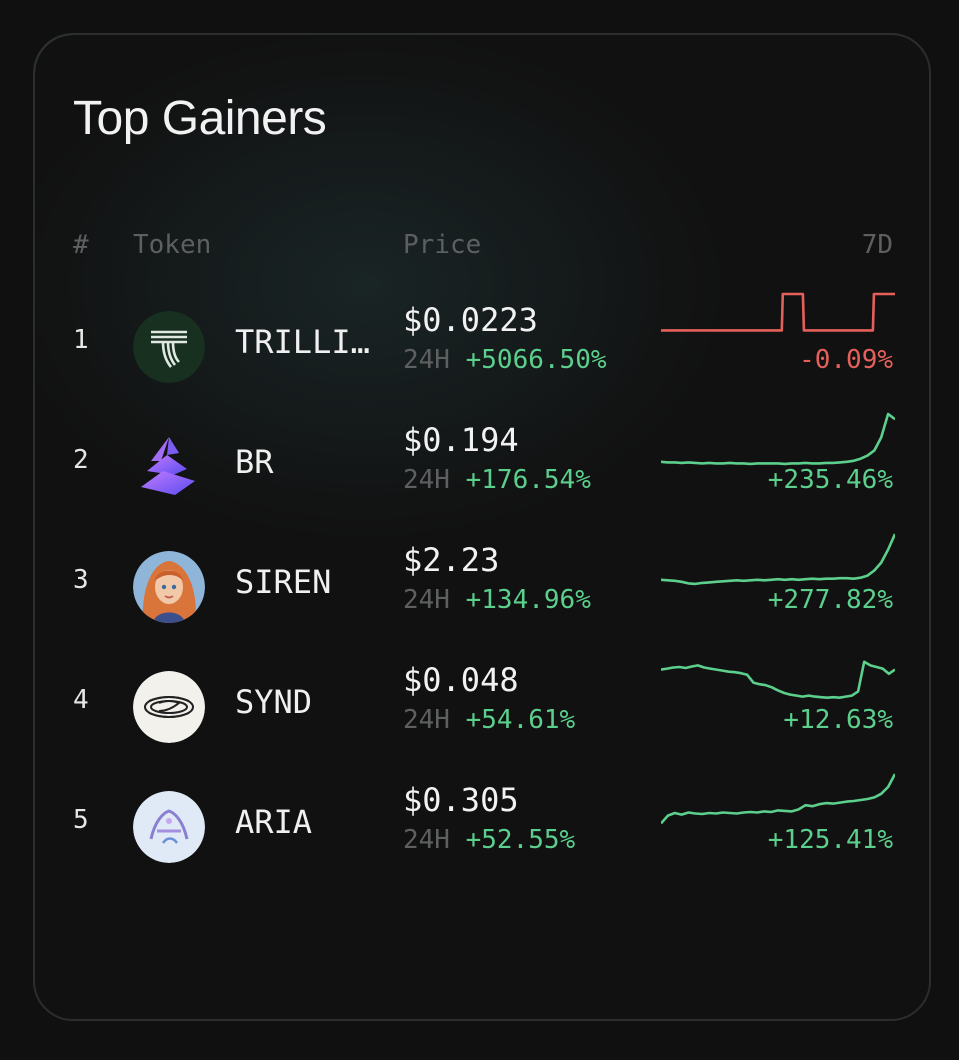 This screenshot has height=1060, width=959. What do you see at coordinates (461, 800) in the screenshot?
I see `token-price: $0.305` at bounding box center [461, 800].